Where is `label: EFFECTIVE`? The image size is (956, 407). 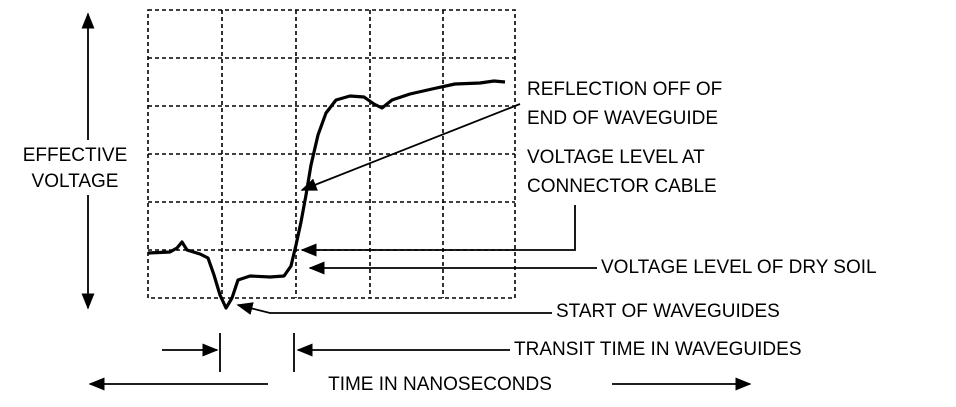
label: EFFECTIVE is located at coordinates (75, 155).